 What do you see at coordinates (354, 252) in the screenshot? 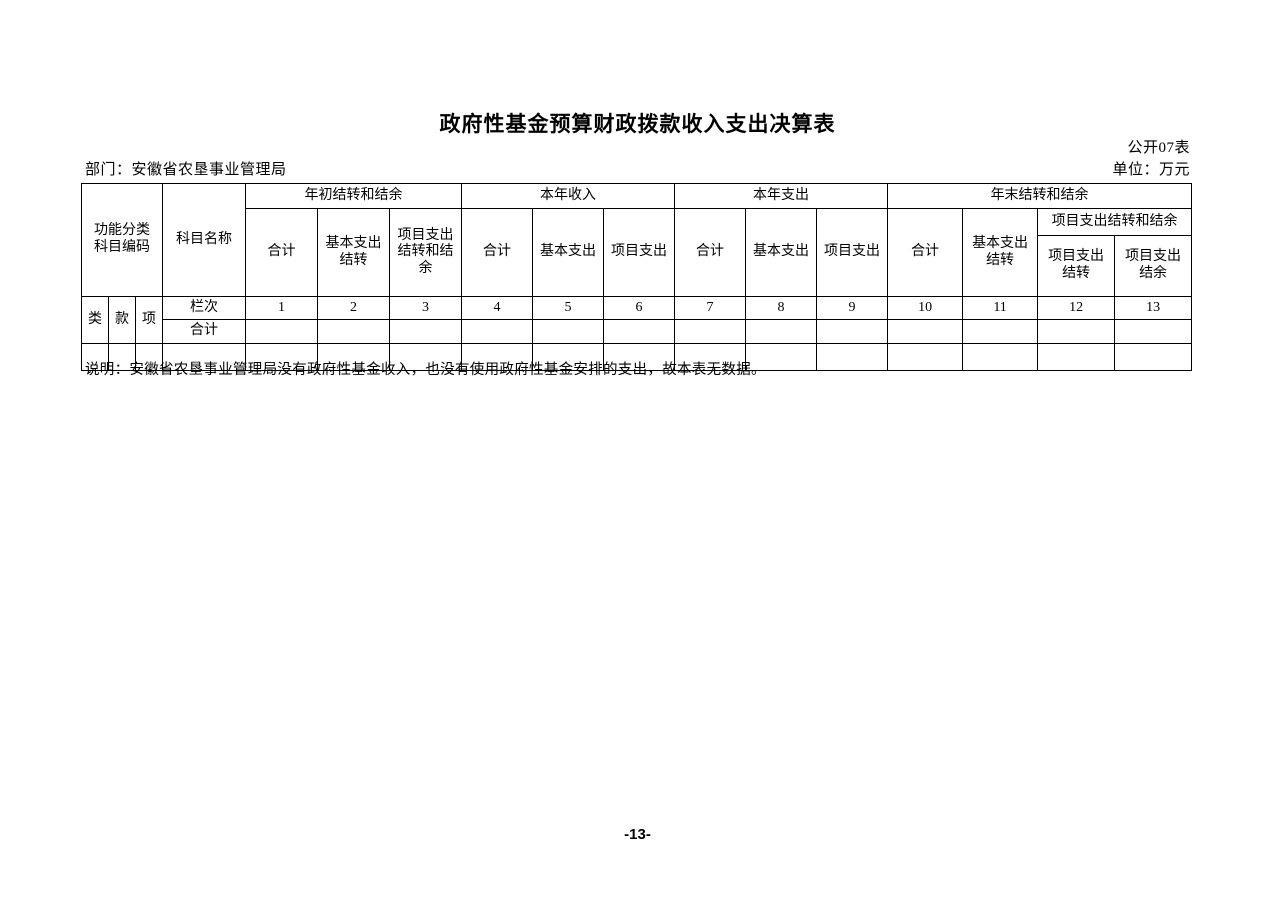
I see `col-opening-basic-carryover: 基本支出 结转` at bounding box center [354, 252].